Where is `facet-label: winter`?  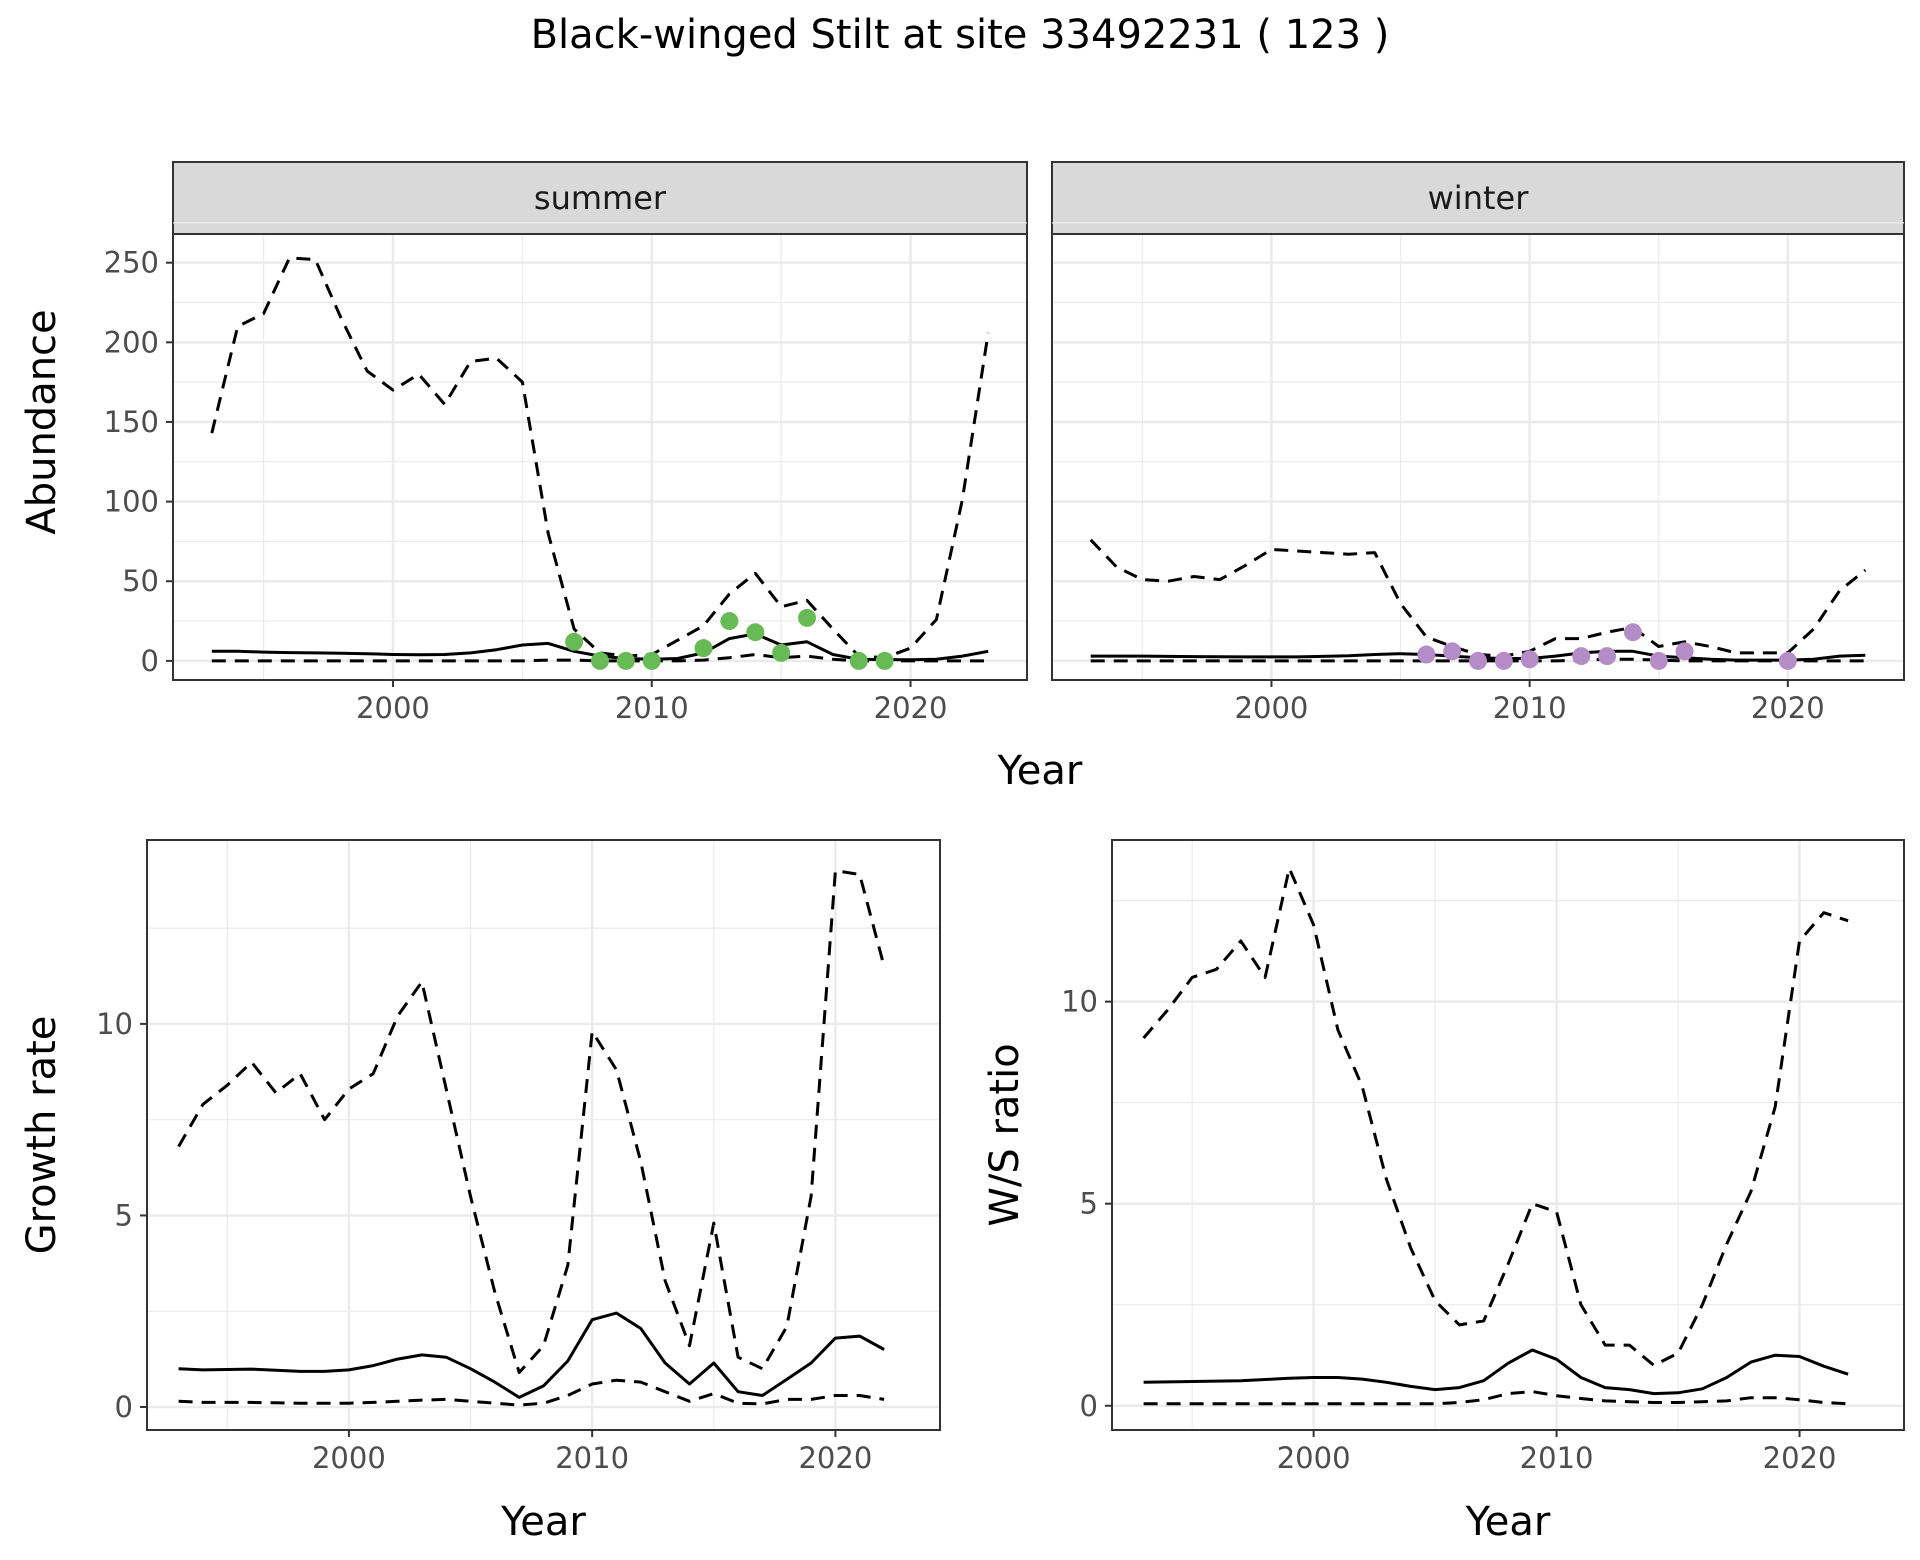
facet-label: winter is located at coordinates (1479, 198).